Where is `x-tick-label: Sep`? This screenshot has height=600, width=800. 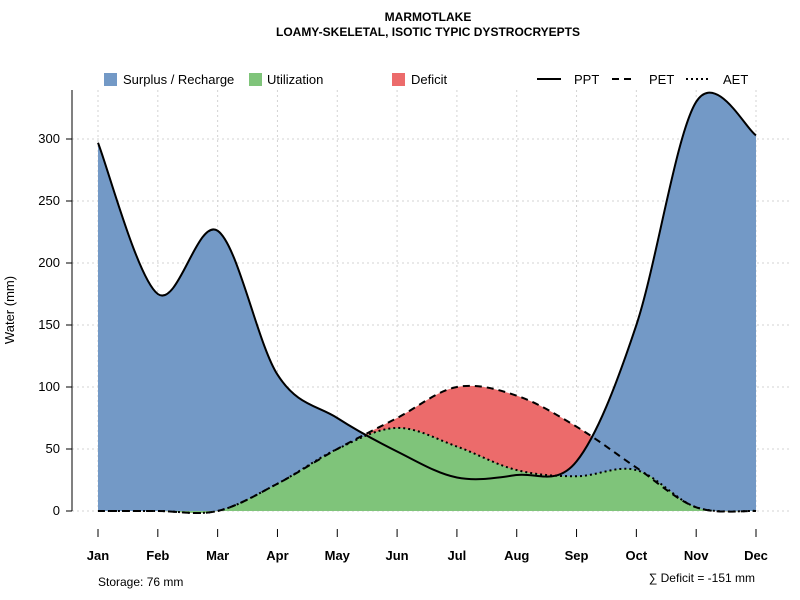
x-tick-label: Sep is located at coordinates (577, 555).